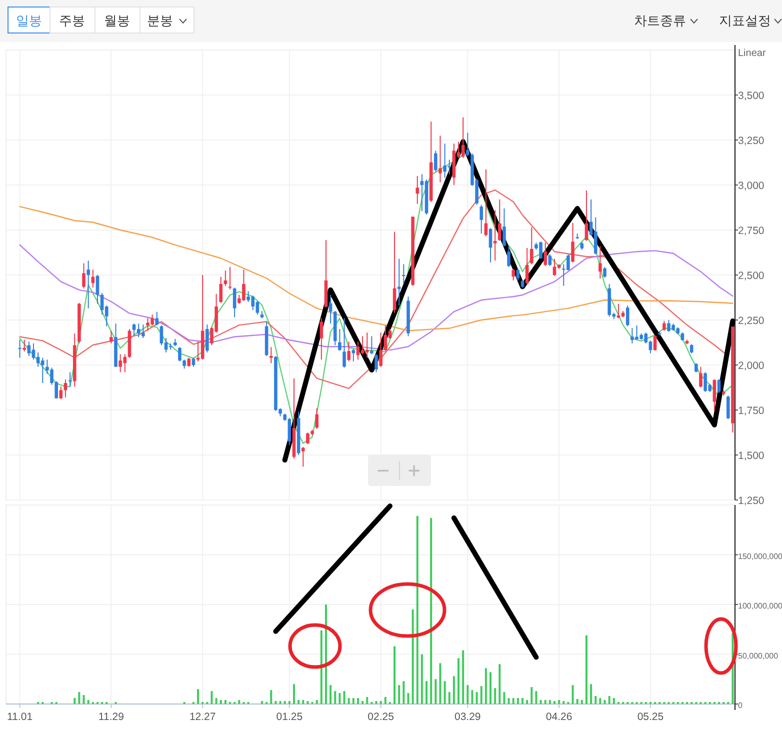 This screenshot has width=782, height=730. I want to click on y-tick-label: 50,000,000, so click(758, 655).